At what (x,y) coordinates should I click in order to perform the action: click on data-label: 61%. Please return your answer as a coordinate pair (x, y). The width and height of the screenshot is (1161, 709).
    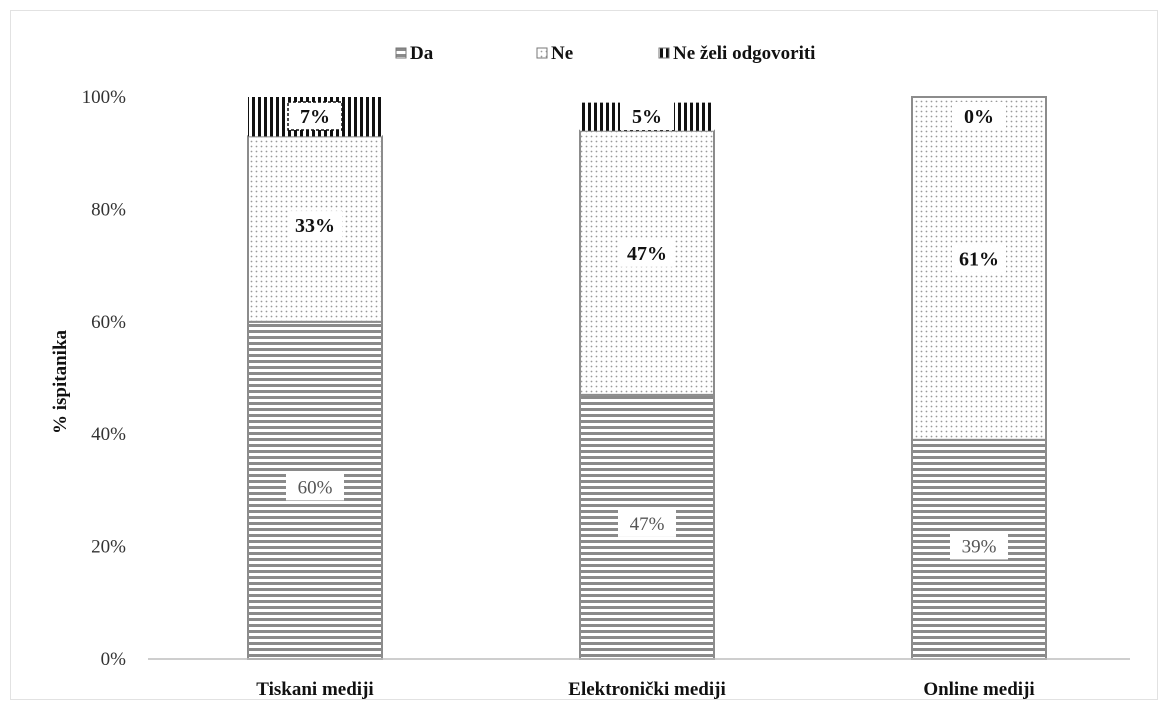
    Looking at the image, I should click on (979, 259).